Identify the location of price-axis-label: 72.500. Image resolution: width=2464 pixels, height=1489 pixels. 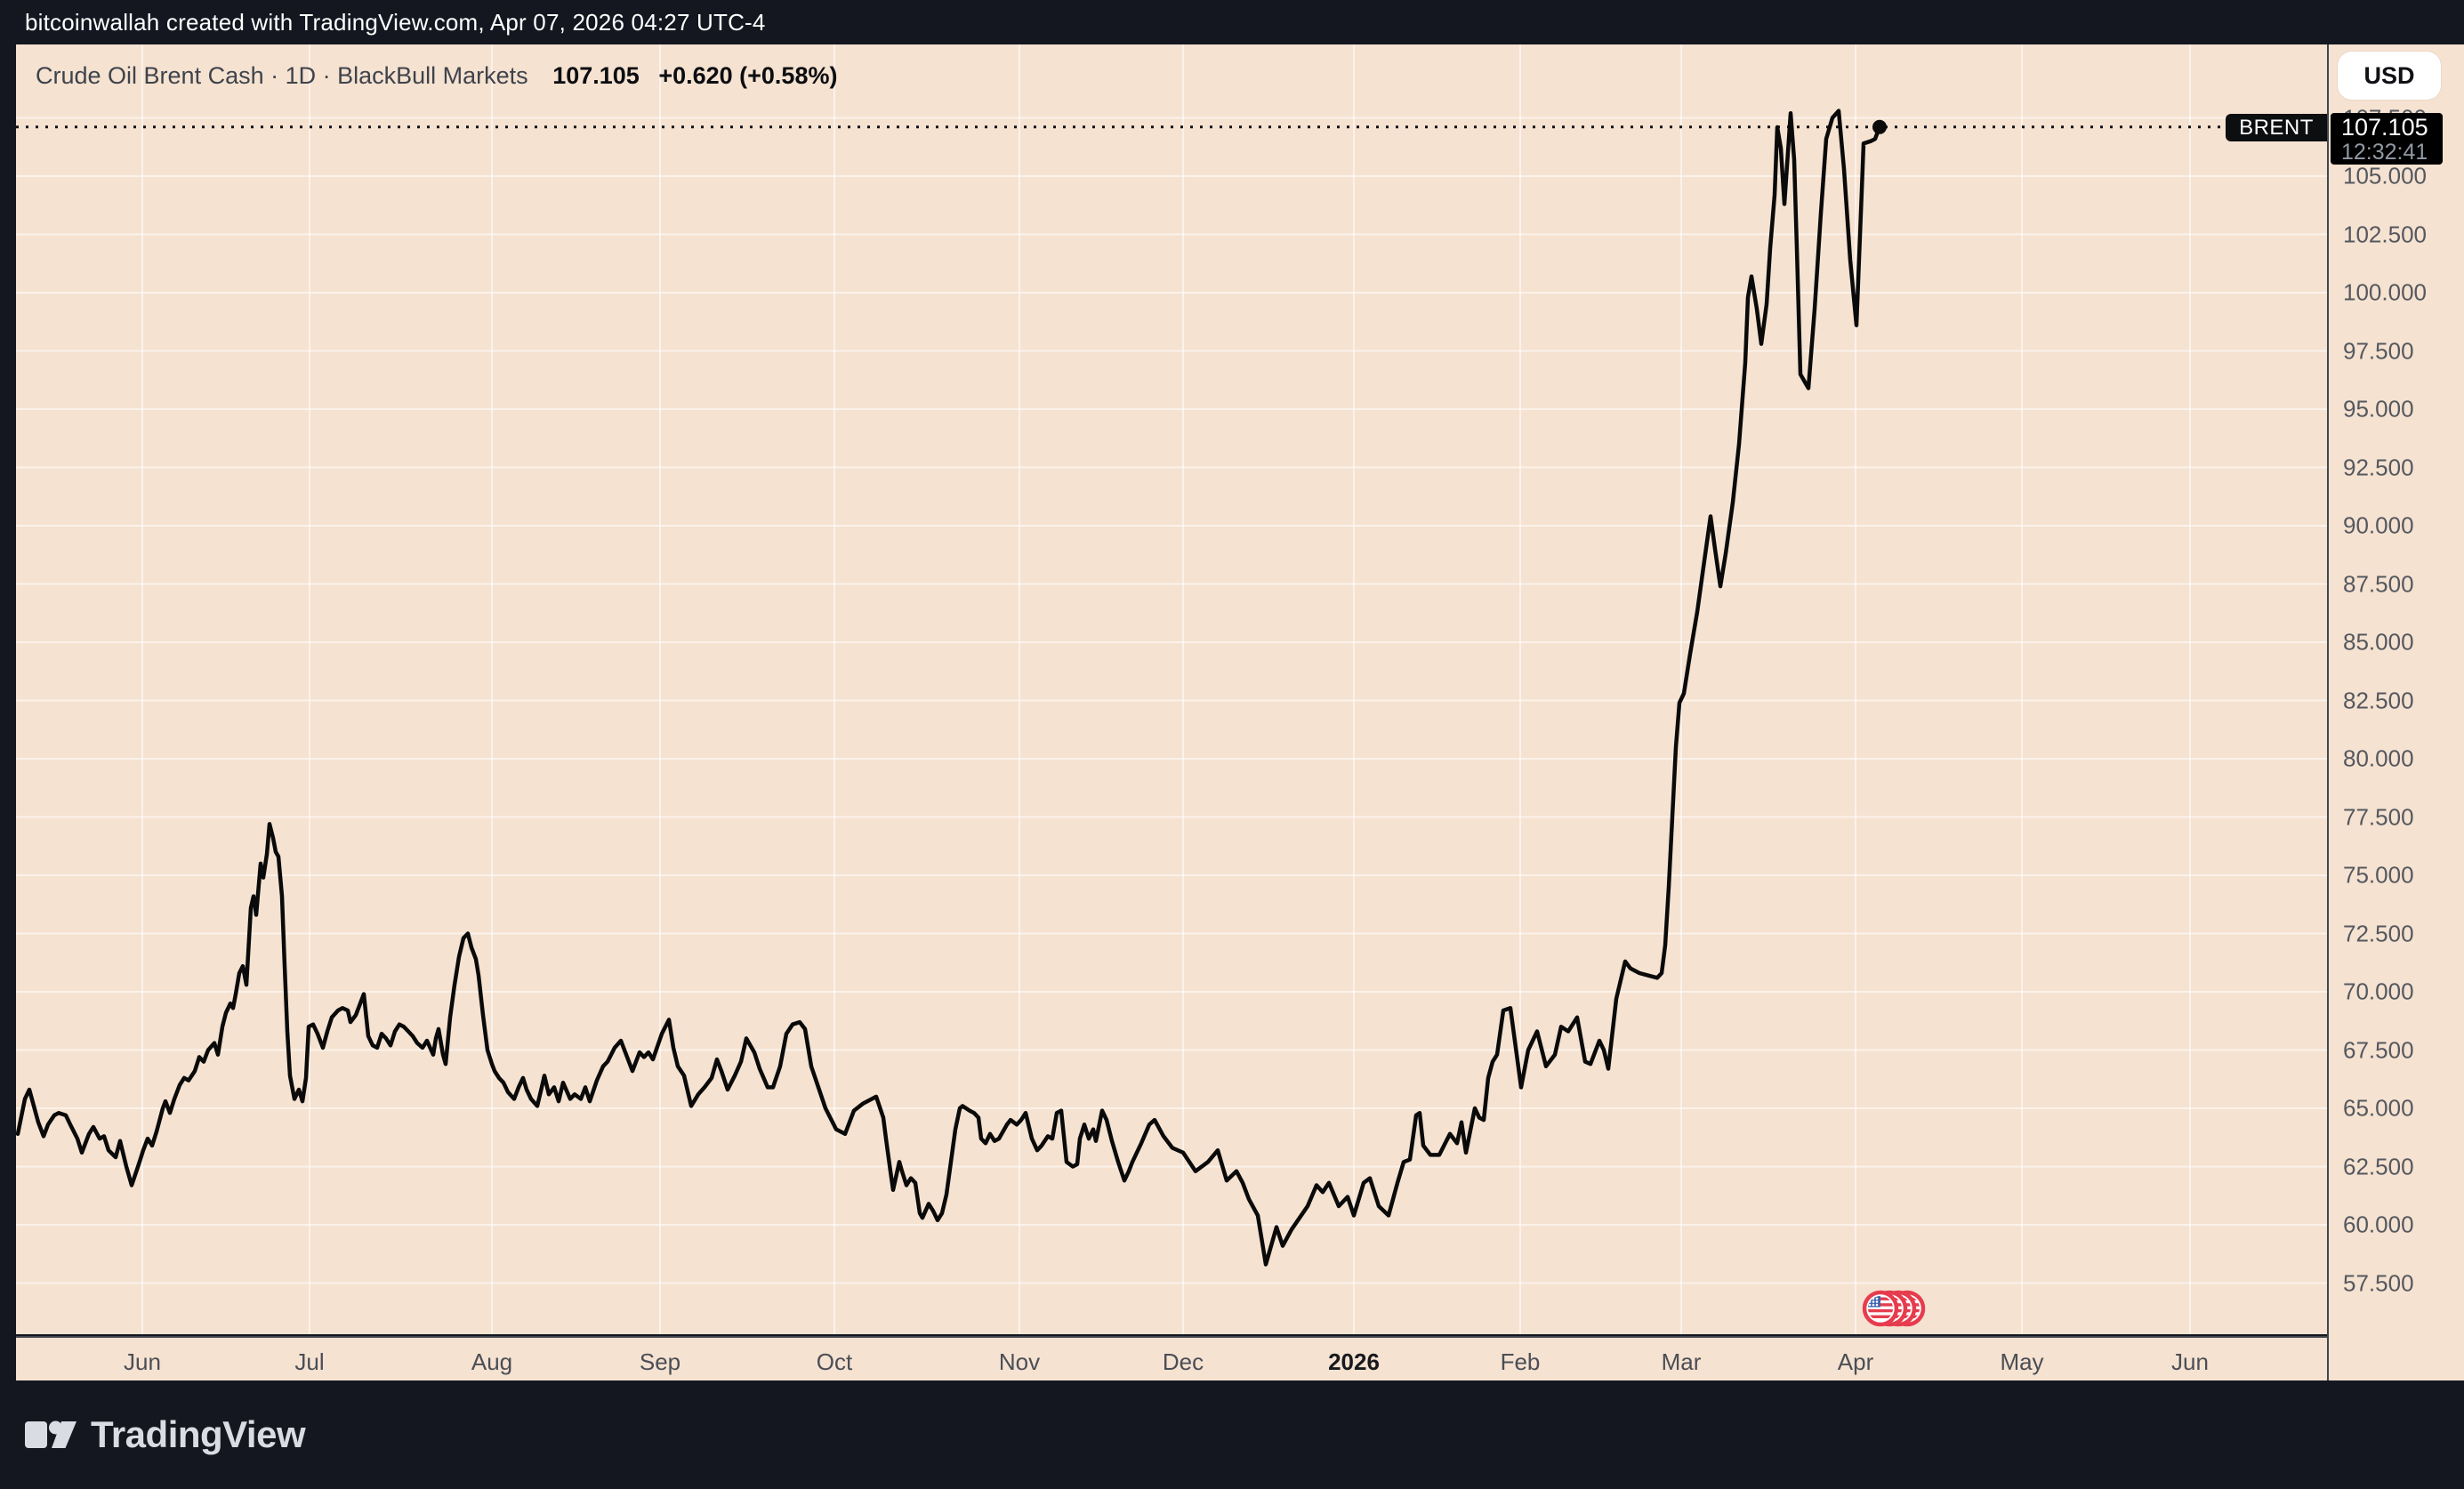
(2379, 933).